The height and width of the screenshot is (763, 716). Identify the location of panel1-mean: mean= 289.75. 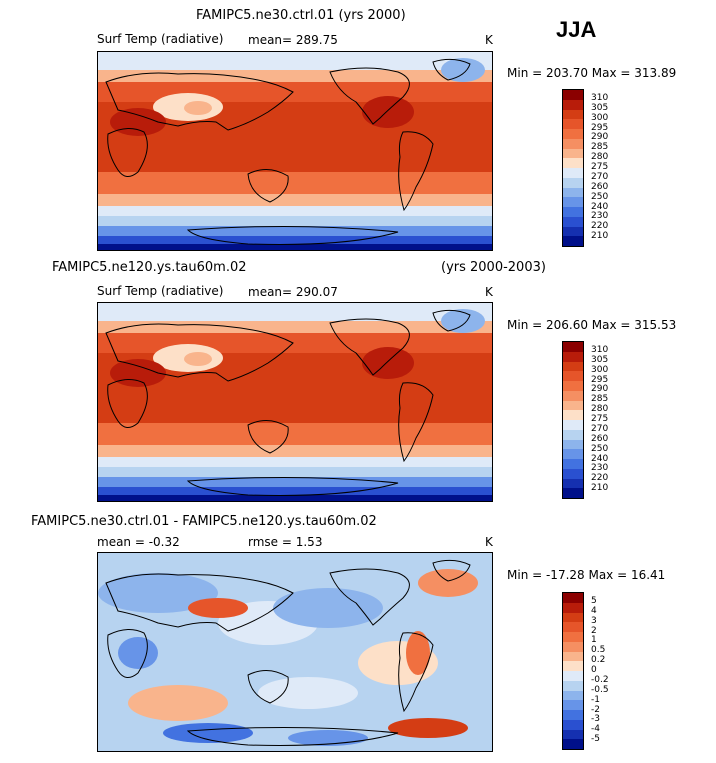
(293, 40).